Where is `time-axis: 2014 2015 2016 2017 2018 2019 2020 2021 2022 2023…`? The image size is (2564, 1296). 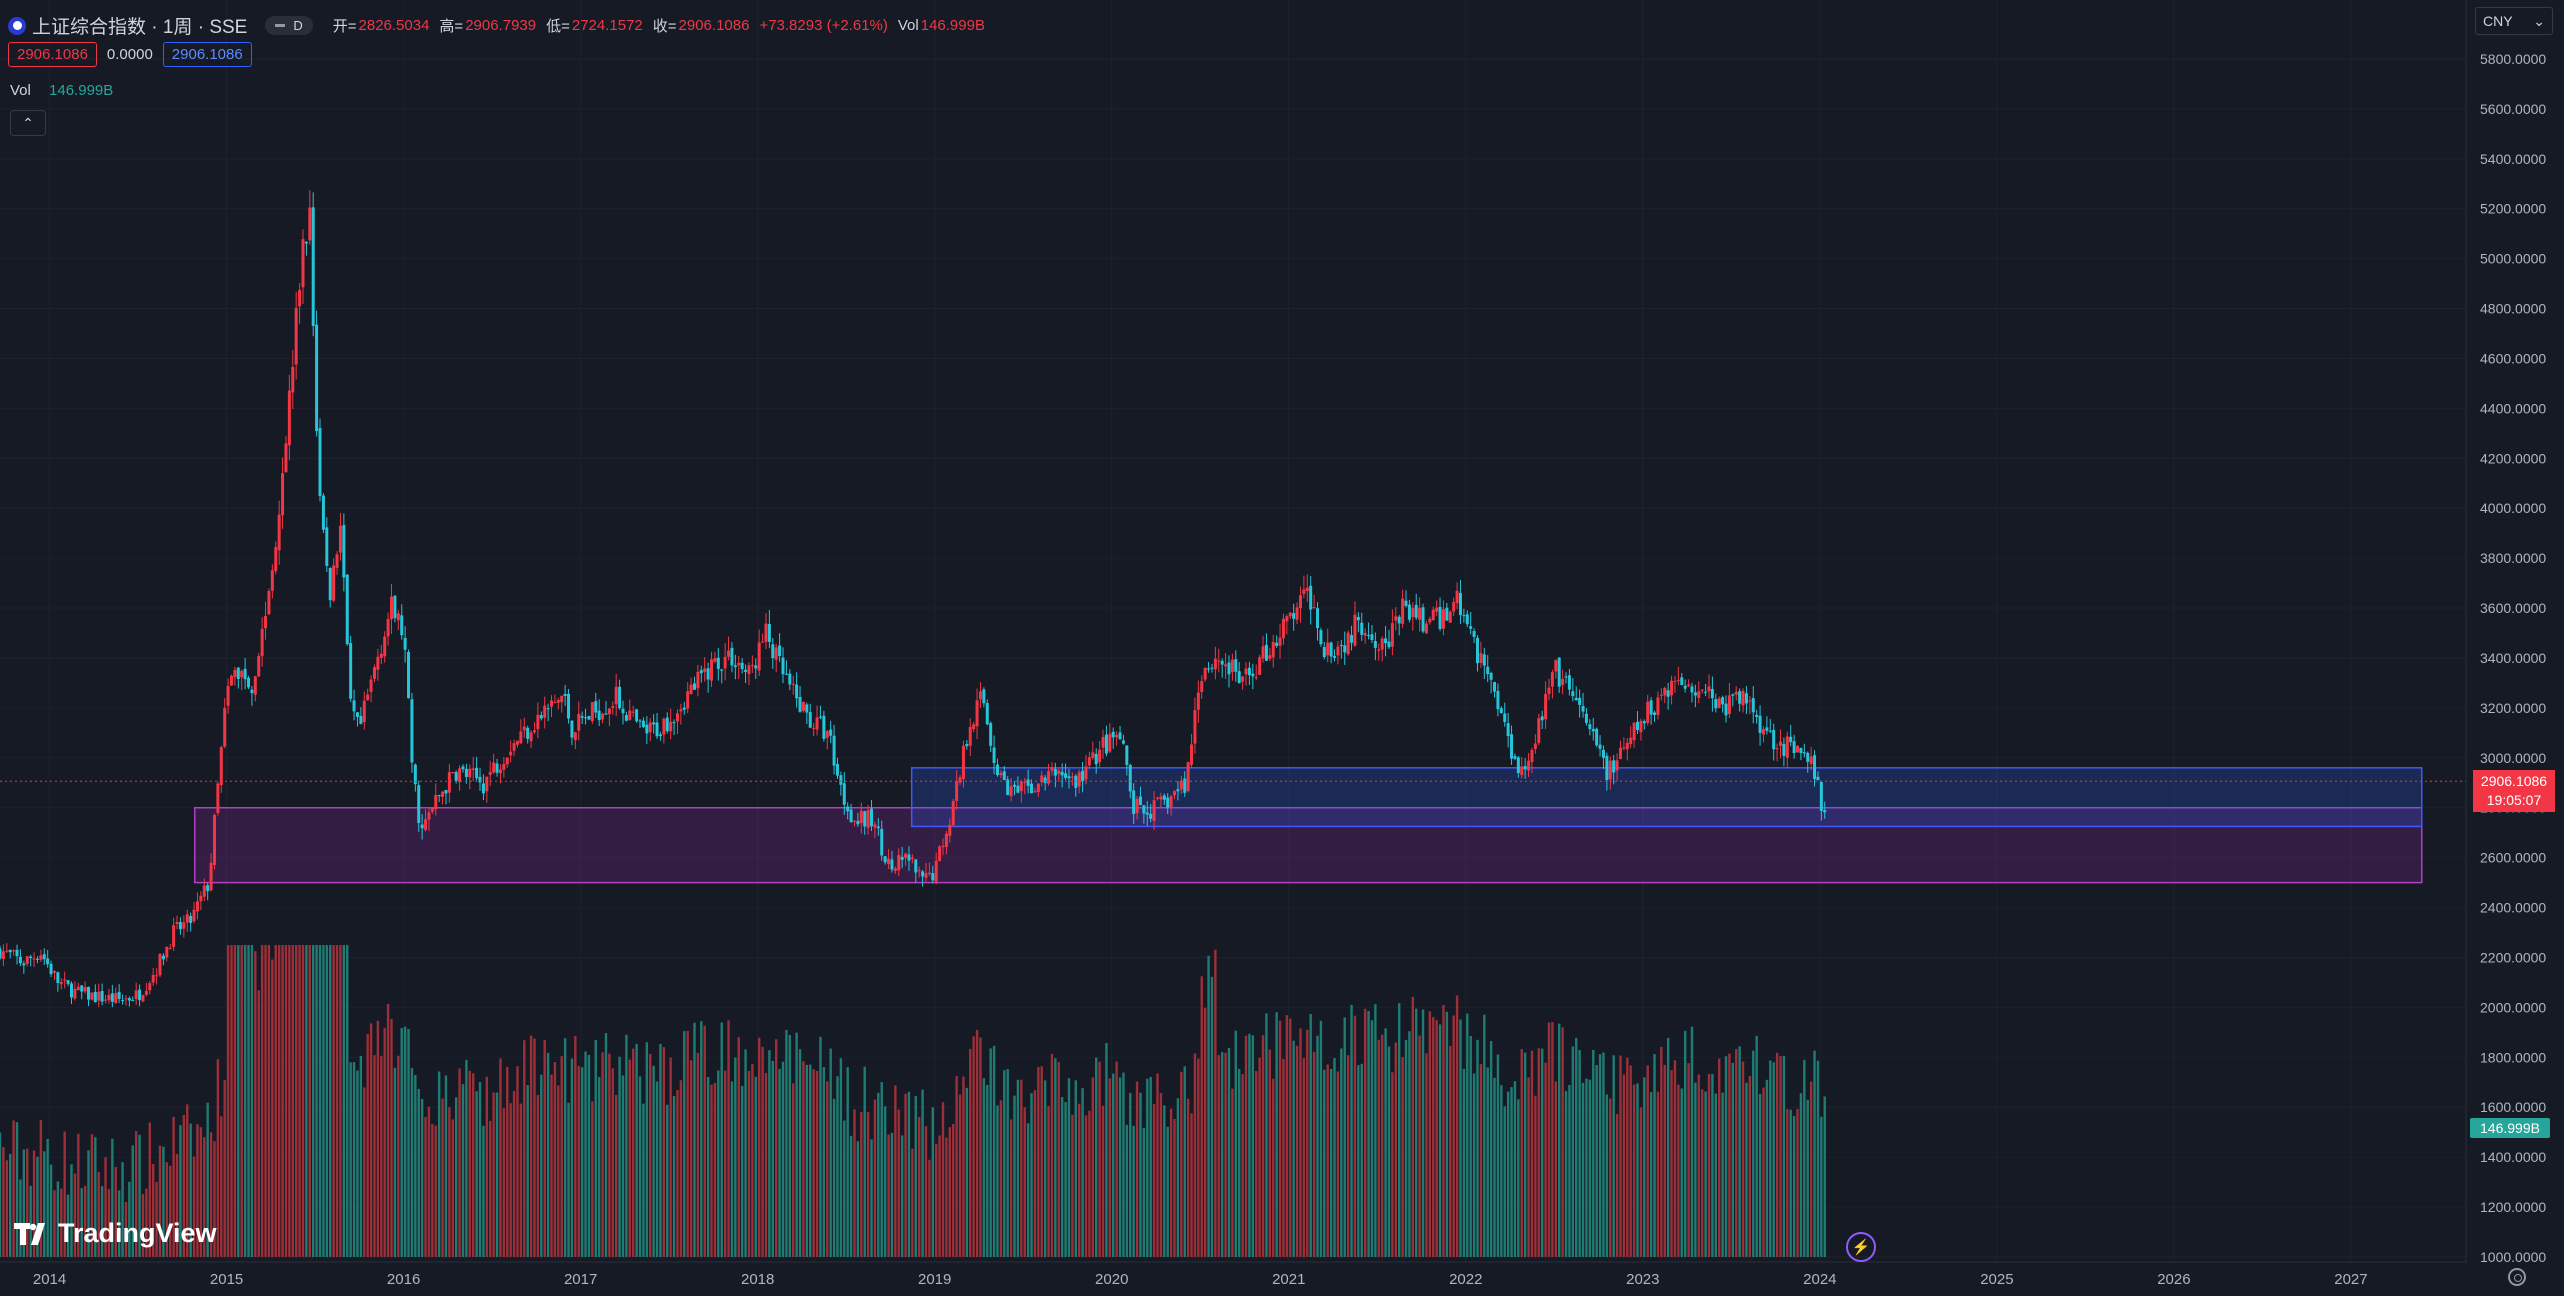
time-axis: 2014 2015 2016 2017 2018 2019 2020 2021 2022 2023… is located at coordinates (1200, 1279).